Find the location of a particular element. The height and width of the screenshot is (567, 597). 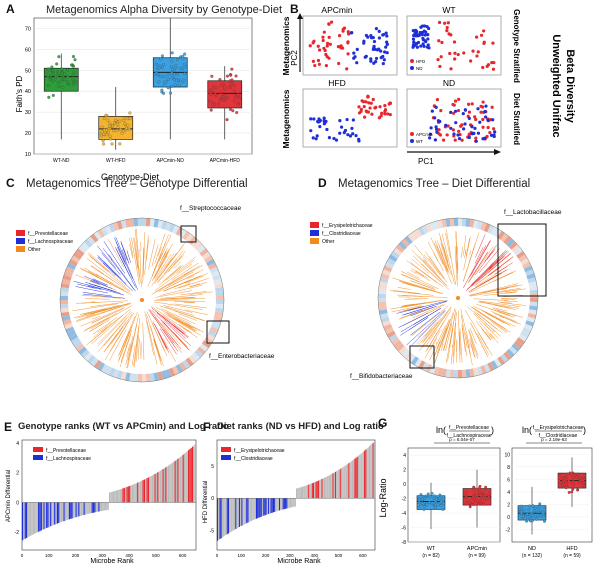

panel-f-title: Diet ranks (ND vs HFD) and Log ratio is located at coordinates (300, 426).